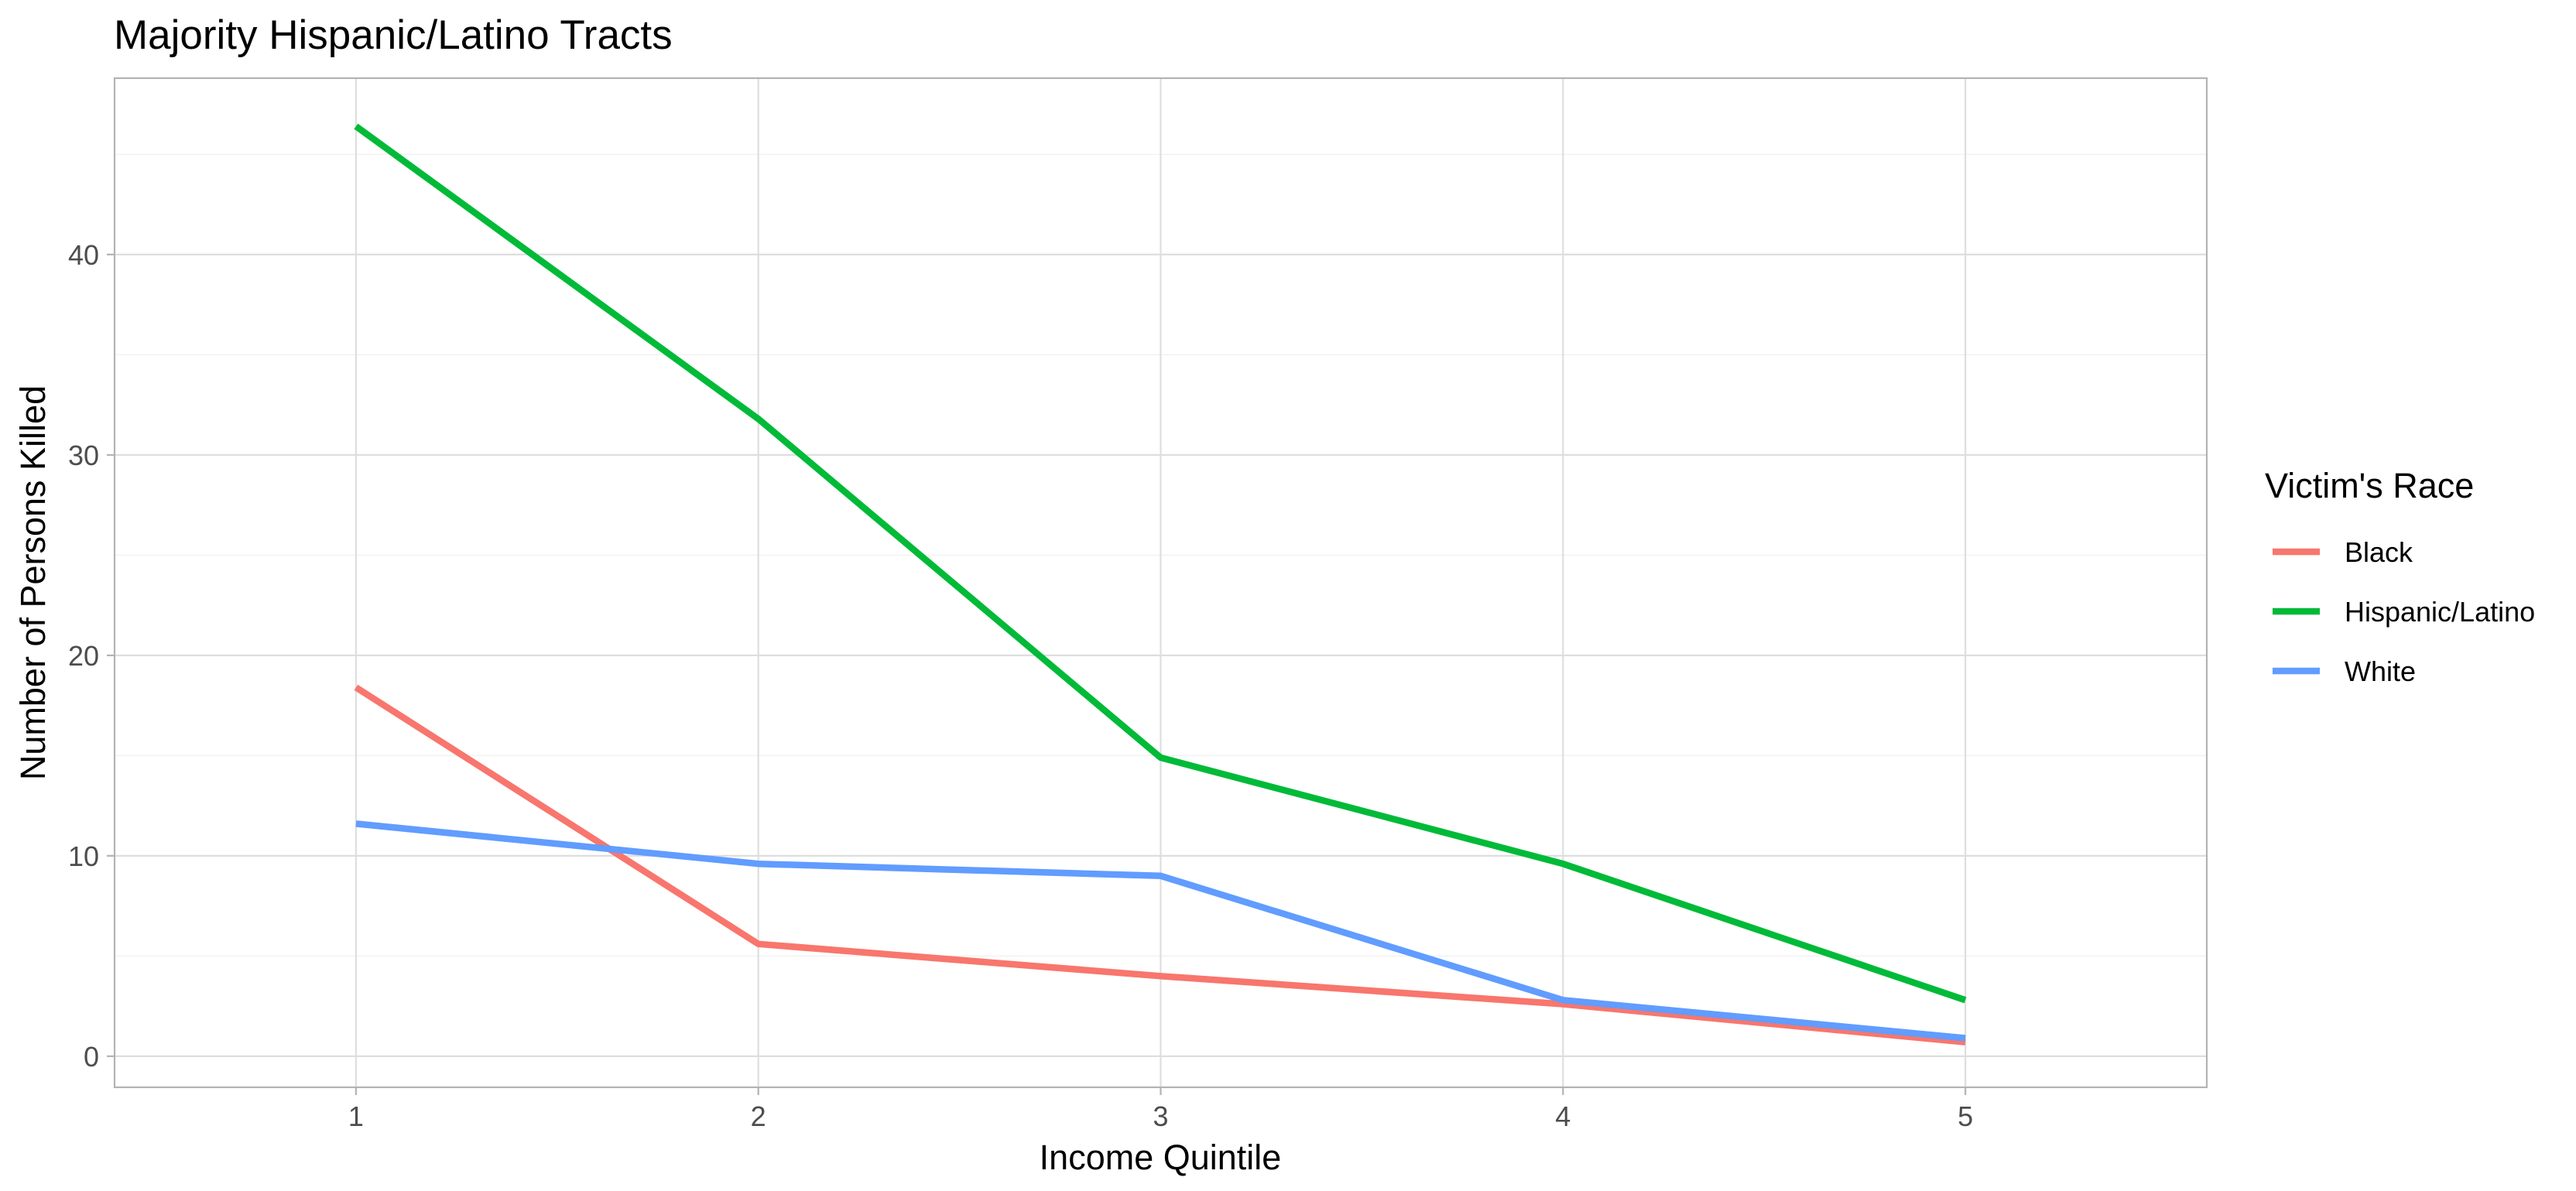  Describe the element at coordinates (2344, 671) in the screenshot. I see `legend-item-white: White` at that location.